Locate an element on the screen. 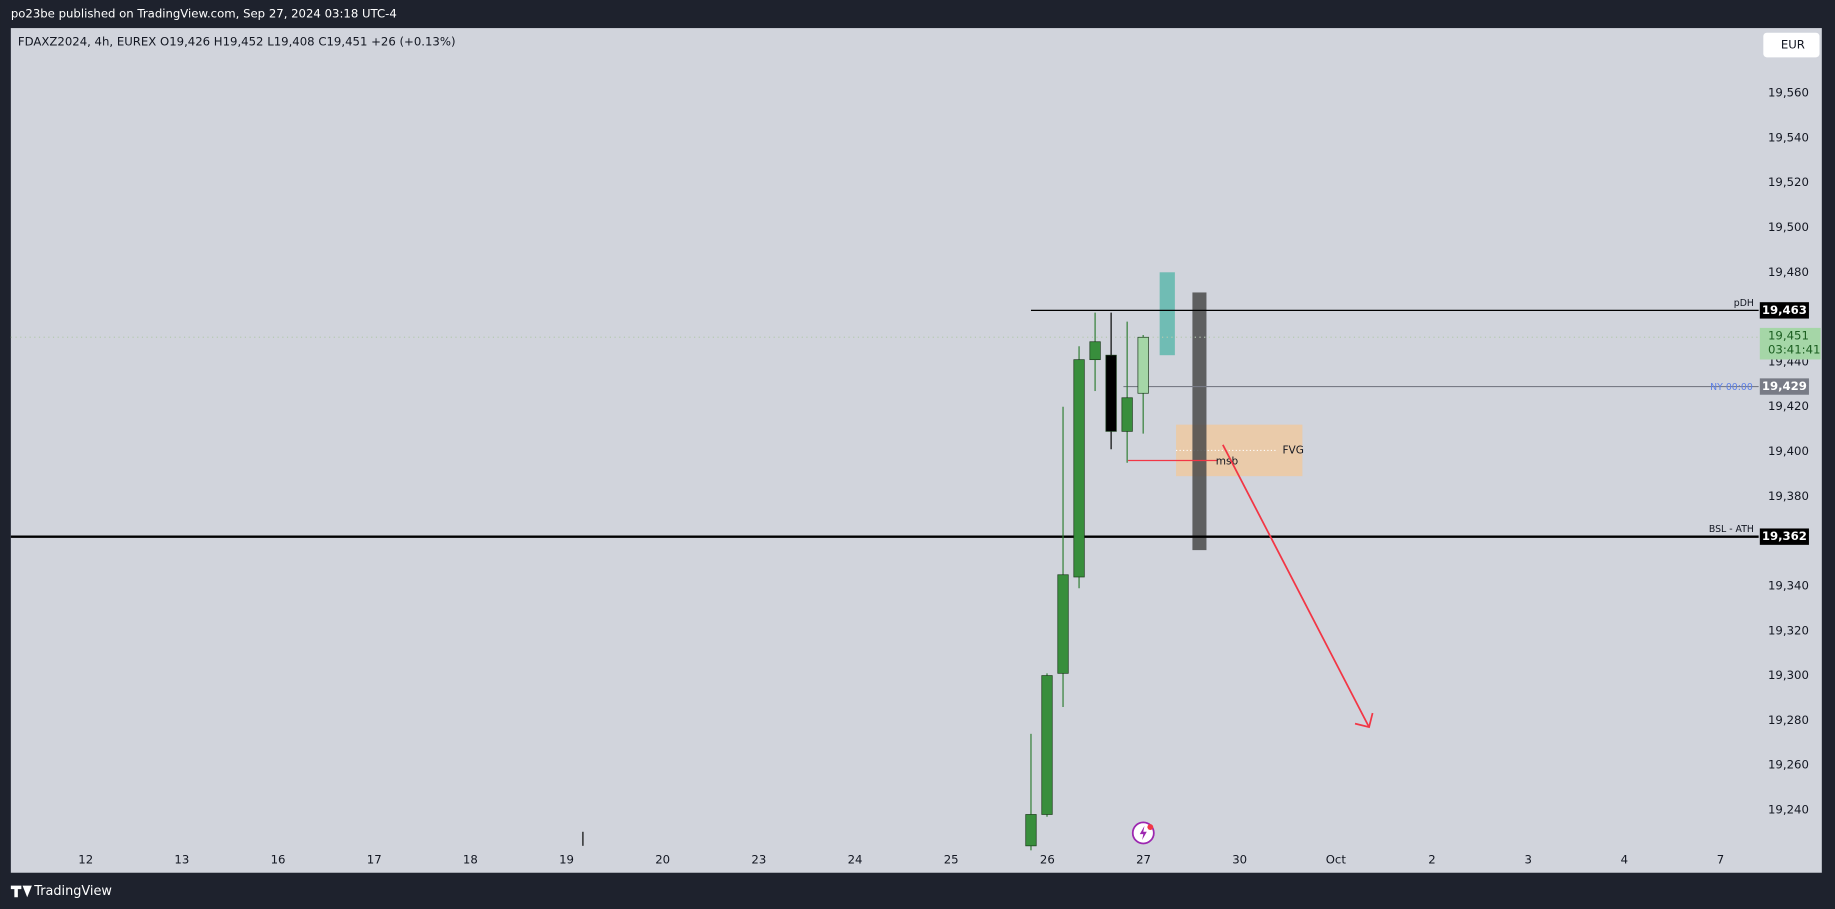  price-box-label: 19,429 is located at coordinates (1784, 386).